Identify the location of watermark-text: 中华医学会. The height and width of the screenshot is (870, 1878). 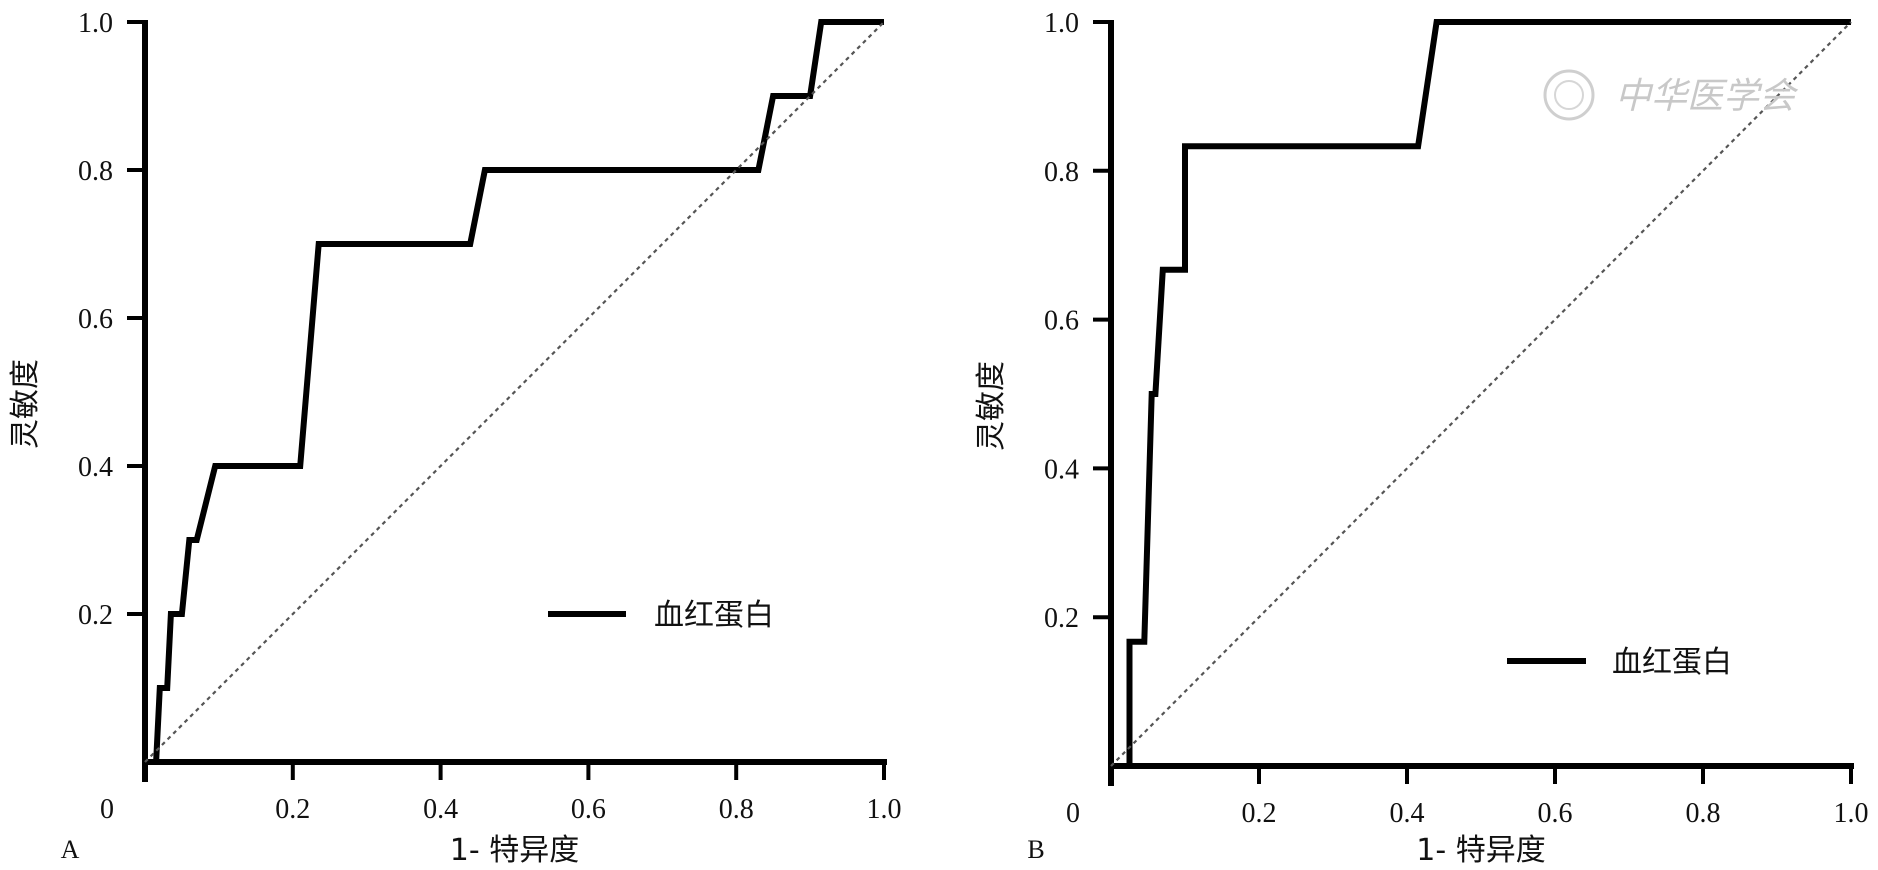
(1707, 96).